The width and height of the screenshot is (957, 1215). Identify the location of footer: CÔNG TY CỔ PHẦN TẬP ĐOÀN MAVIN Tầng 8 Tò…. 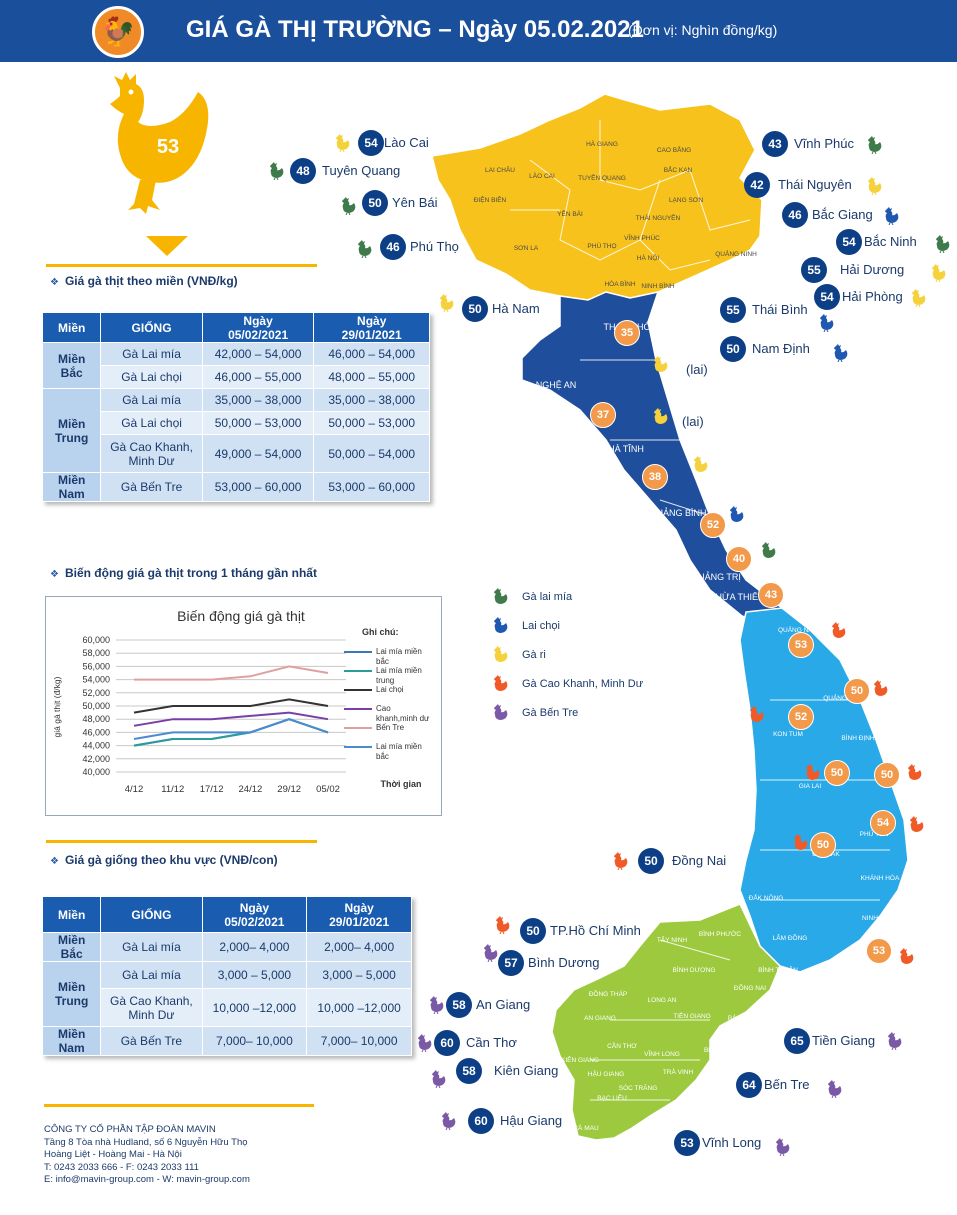
(147, 1155).